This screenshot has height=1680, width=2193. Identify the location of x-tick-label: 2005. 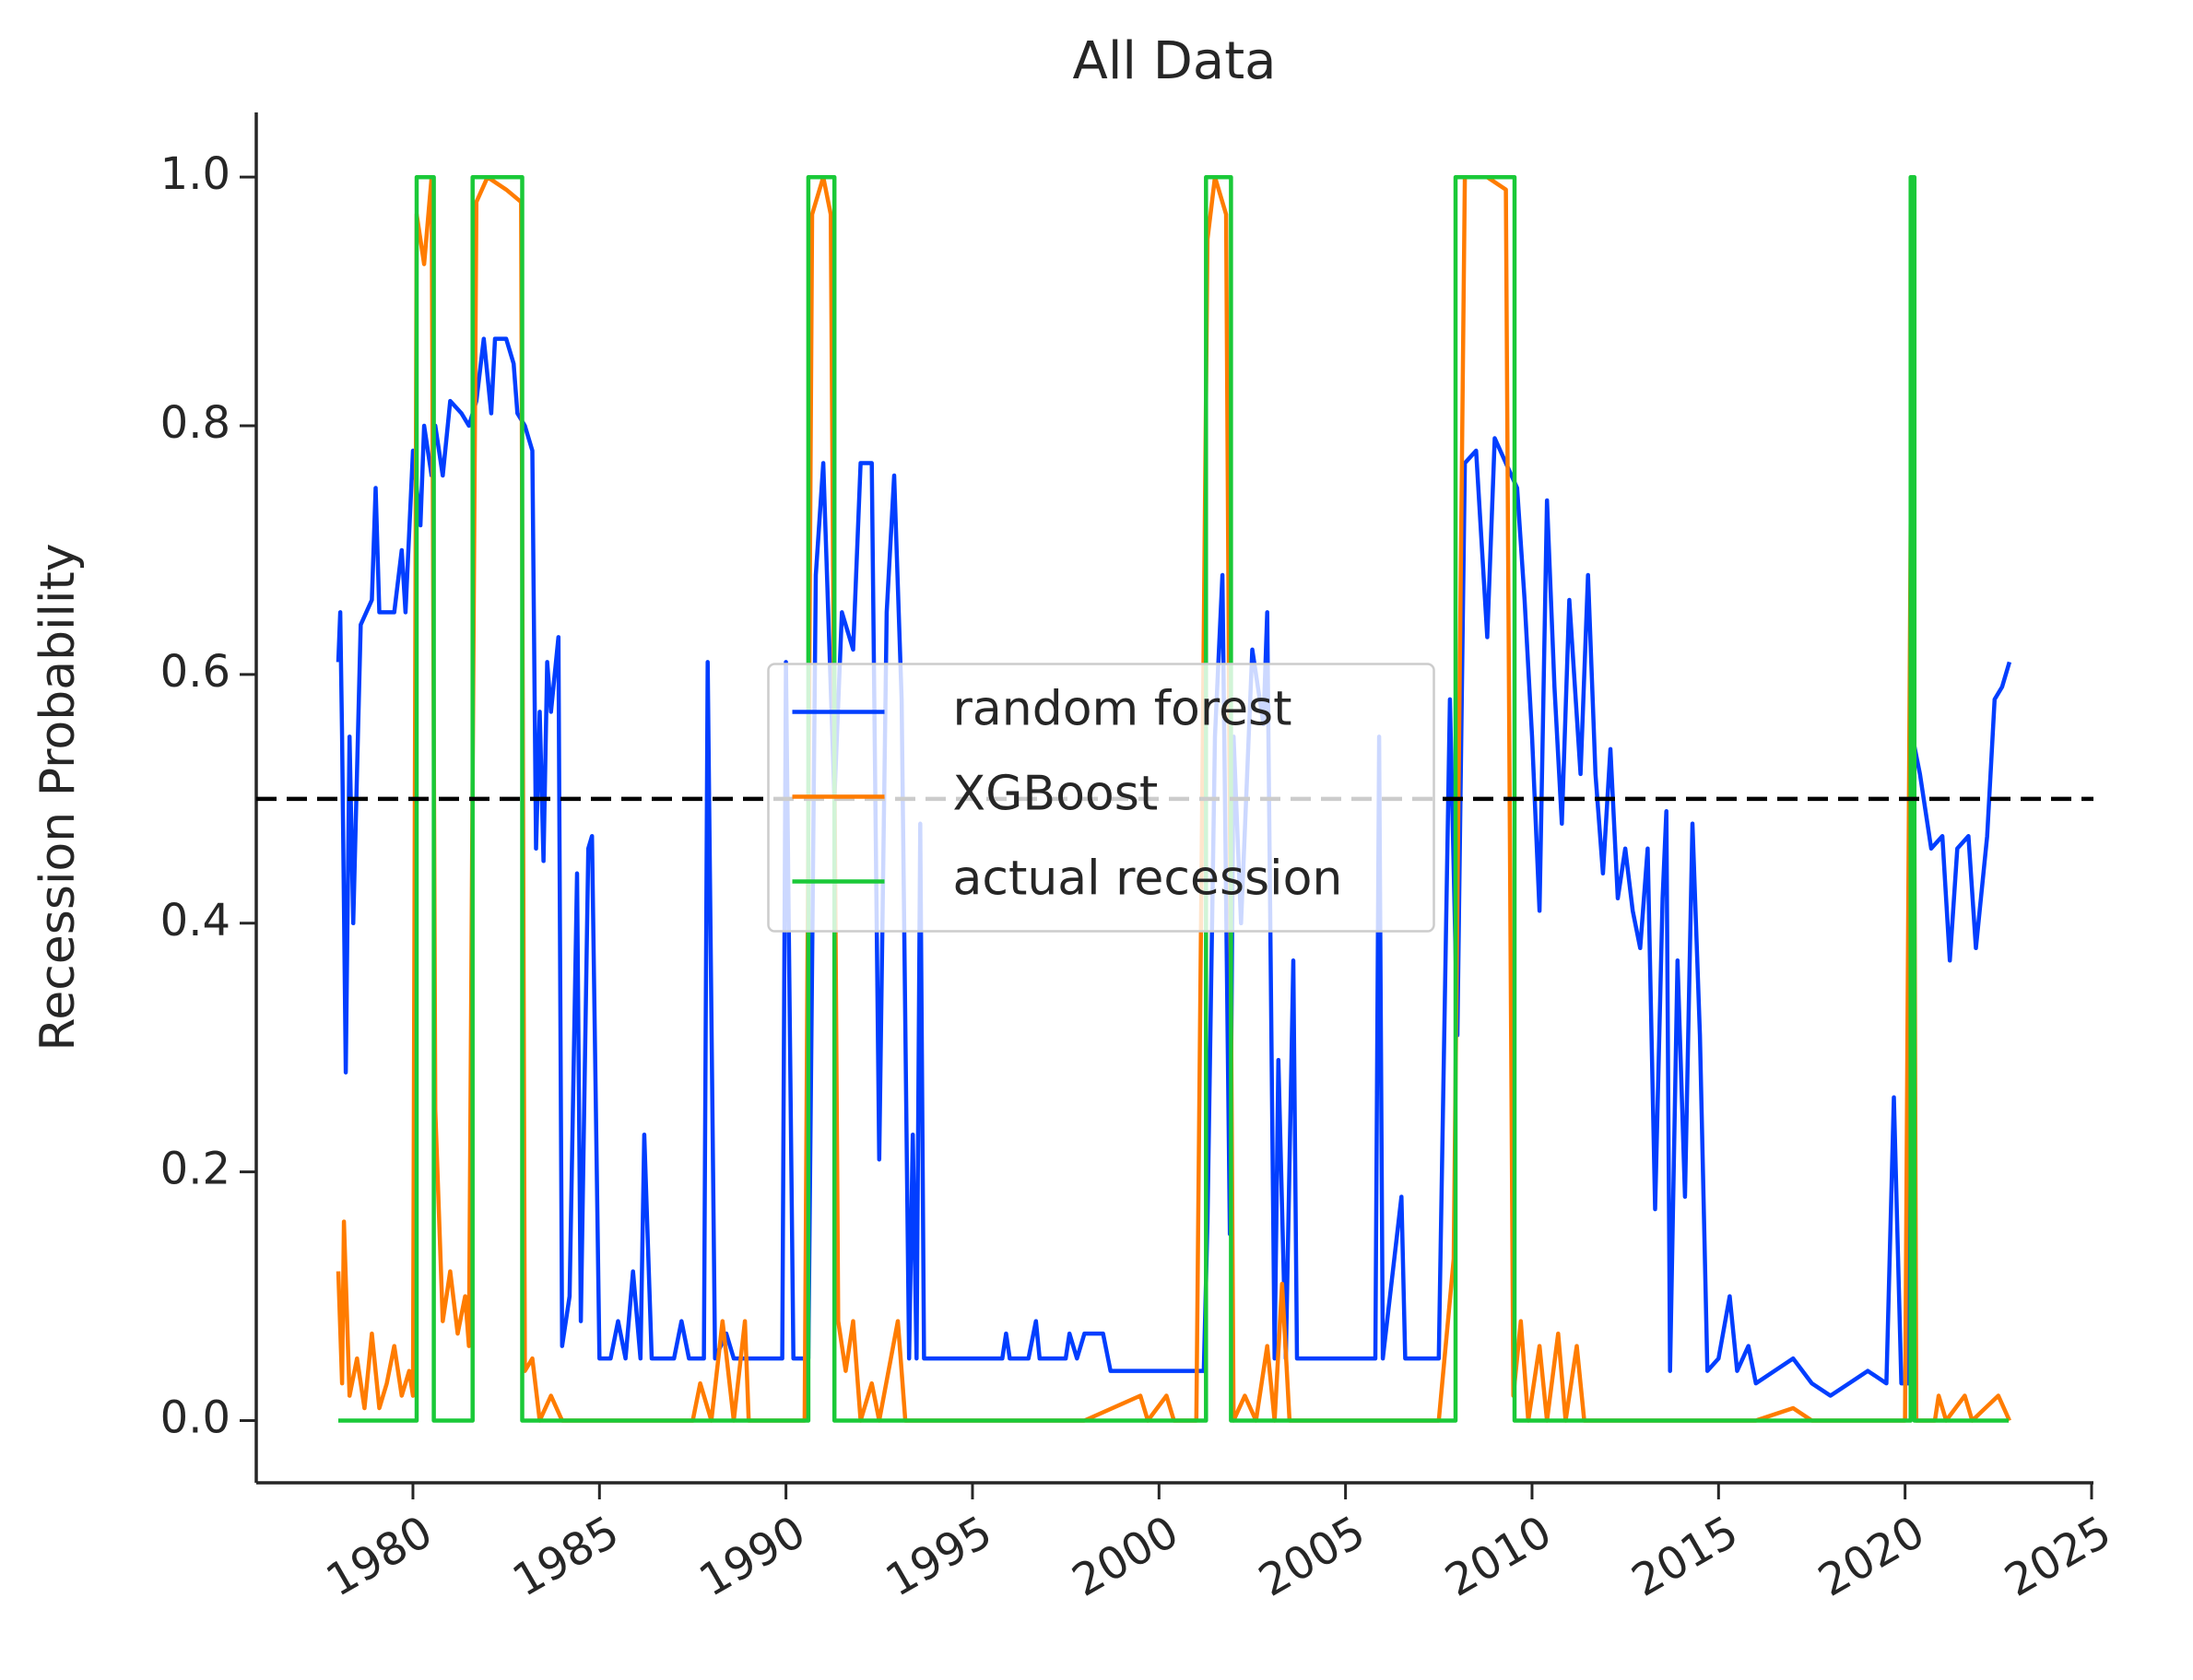
(1312, 1556).